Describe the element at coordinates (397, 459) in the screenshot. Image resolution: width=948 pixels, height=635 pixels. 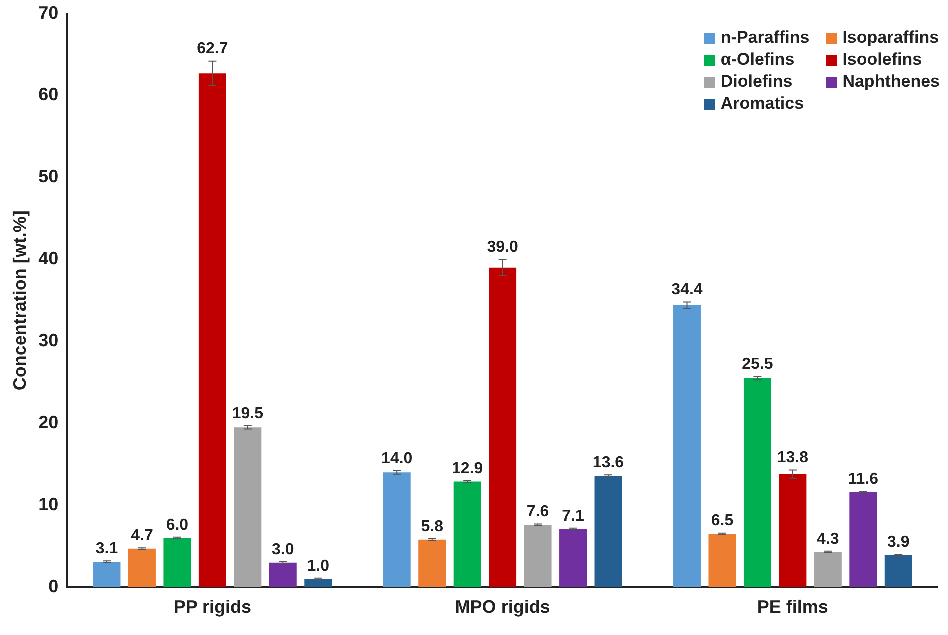
I see `data-label: 14.0` at that location.